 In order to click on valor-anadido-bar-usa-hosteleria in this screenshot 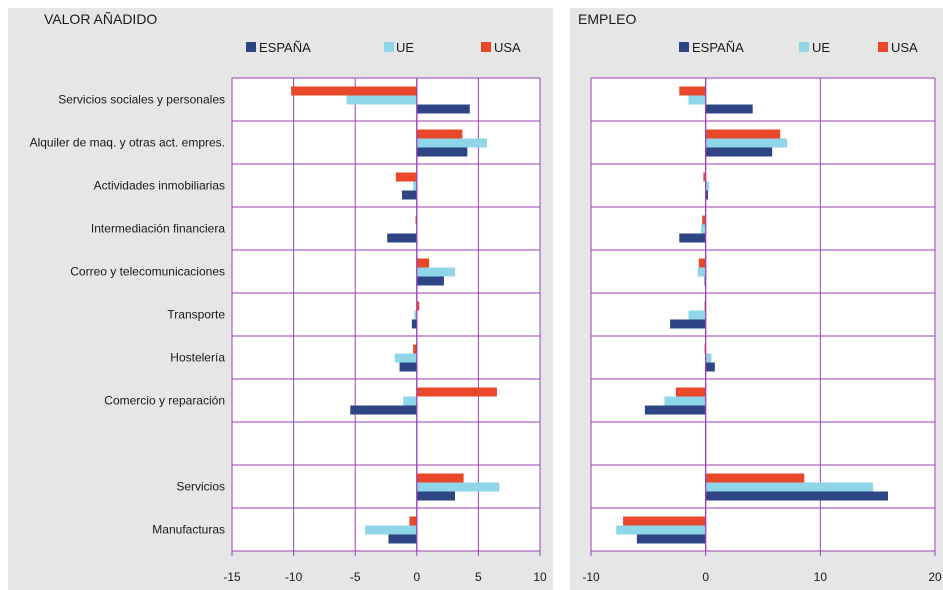, I will do `click(415, 349)`.